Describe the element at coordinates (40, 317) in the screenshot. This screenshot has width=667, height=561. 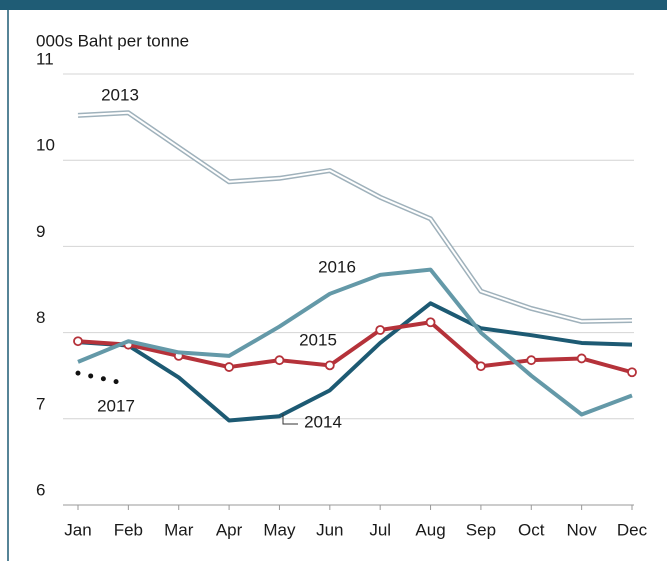
I see `y-tick-label: 8` at that location.